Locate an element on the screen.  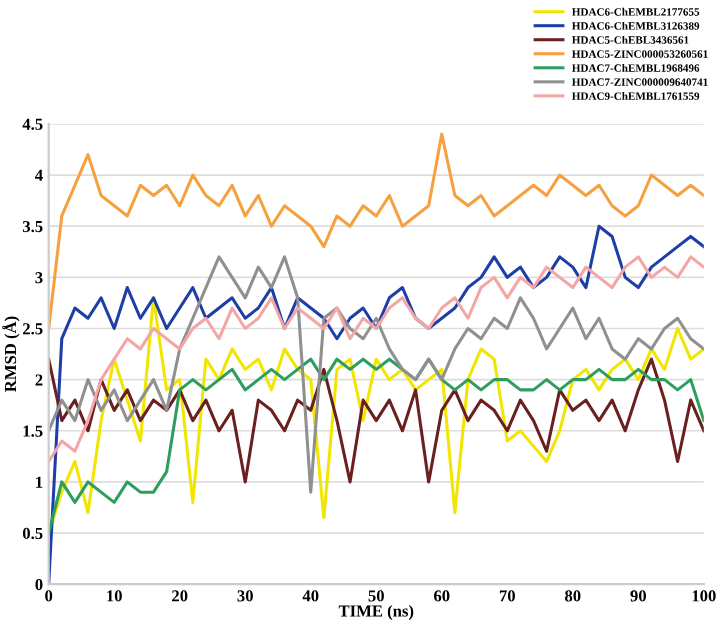
x-axis-title: TIME (ns) is located at coordinates (376, 612).